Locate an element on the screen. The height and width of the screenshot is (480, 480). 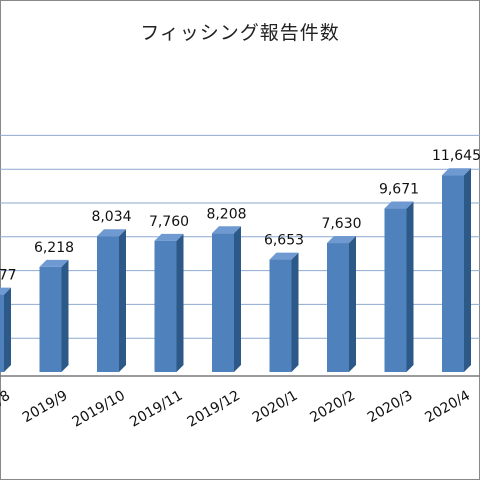
x-tick-label: 2019/8 is located at coordinates (6, 407).